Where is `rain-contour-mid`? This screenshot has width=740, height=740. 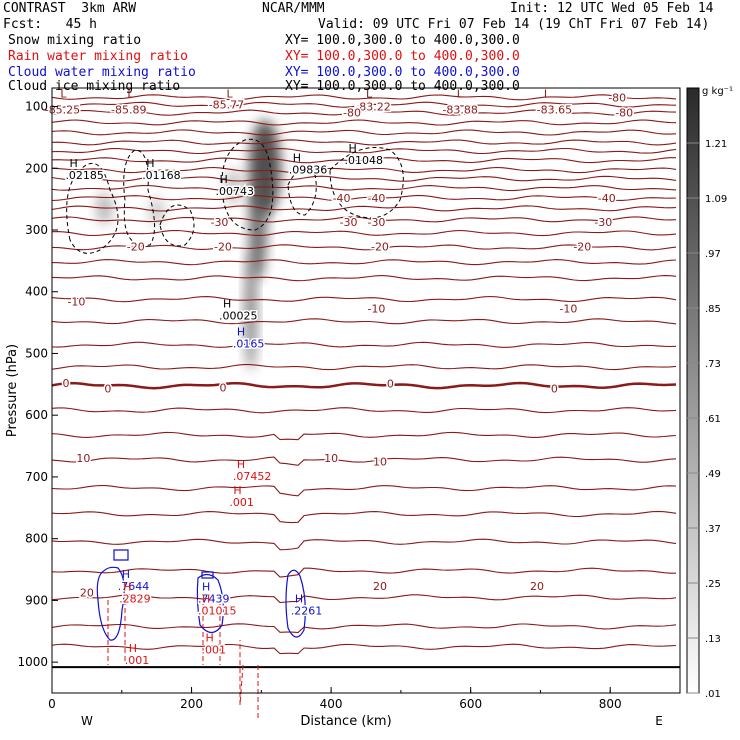 rain-contour-mid is located at coordinates (211, 632).